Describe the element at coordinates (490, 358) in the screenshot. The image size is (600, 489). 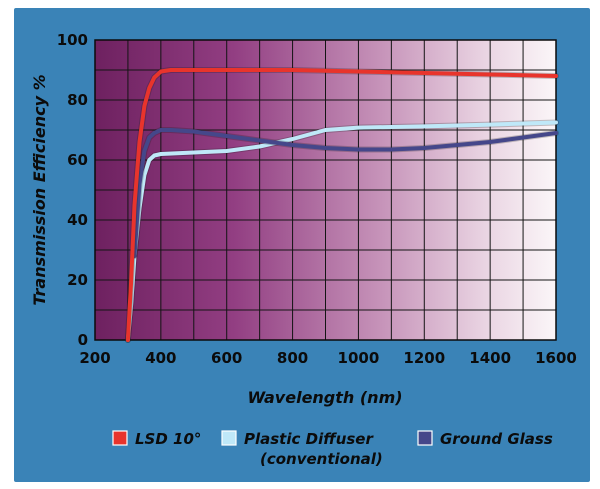
I see `x-tick-label: 1400` at that location.